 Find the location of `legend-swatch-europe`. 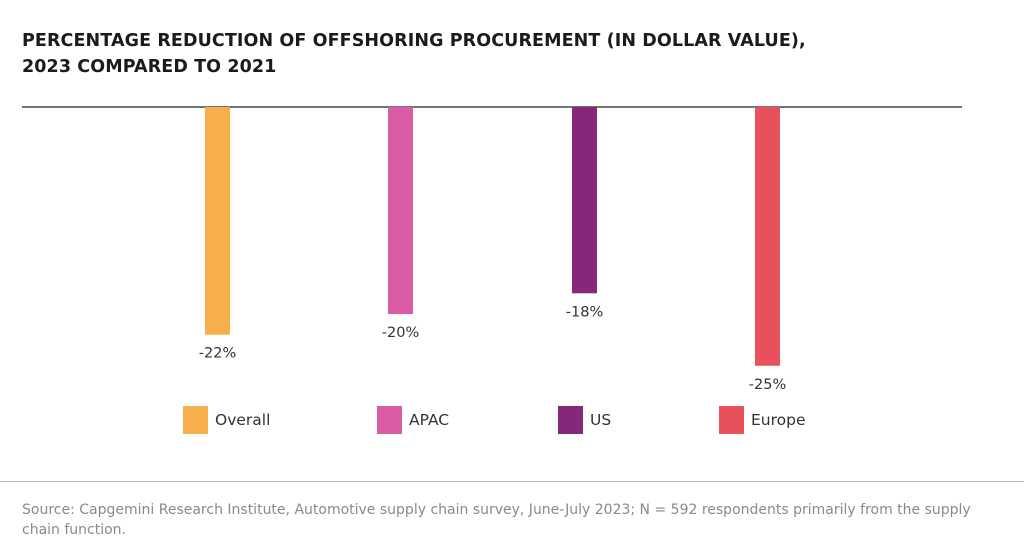

legend-swatch-europe is located at coordinates (731, 420).